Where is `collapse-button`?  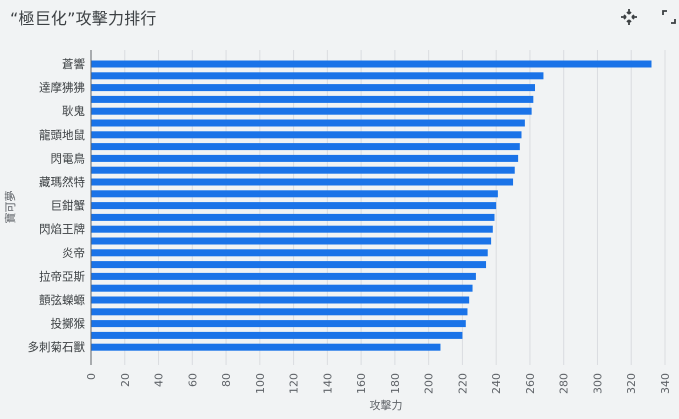 collapse-button is located at coordinates (629, 17).